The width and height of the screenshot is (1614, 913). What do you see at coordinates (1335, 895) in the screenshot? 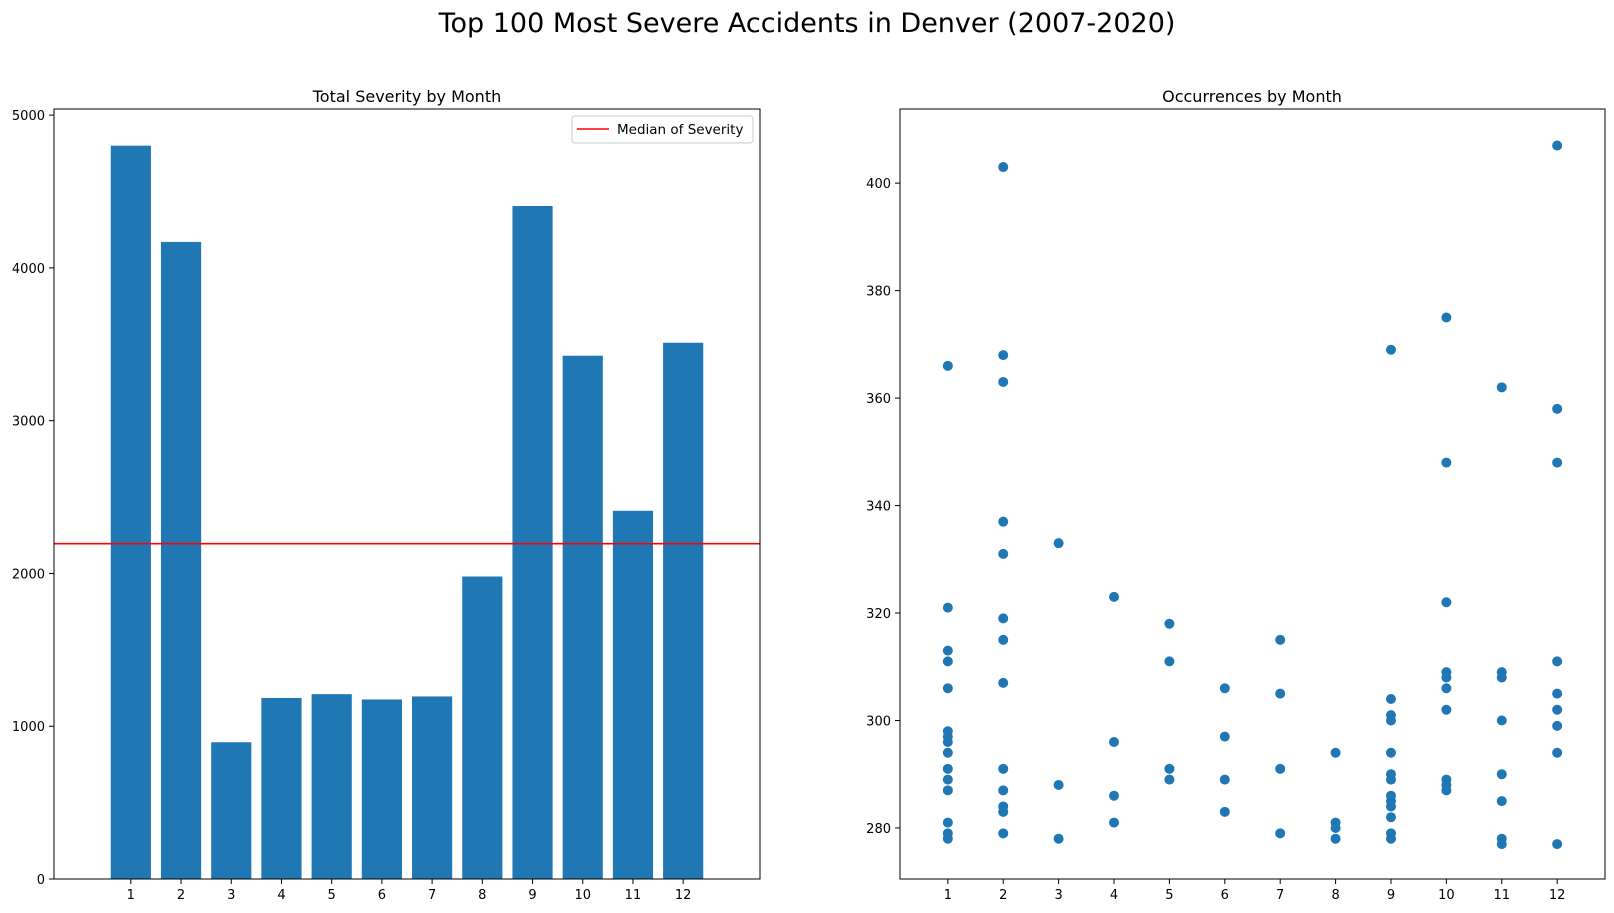
I see `scatter-x-tick-label: 8` at bounding box center [1335, 895].